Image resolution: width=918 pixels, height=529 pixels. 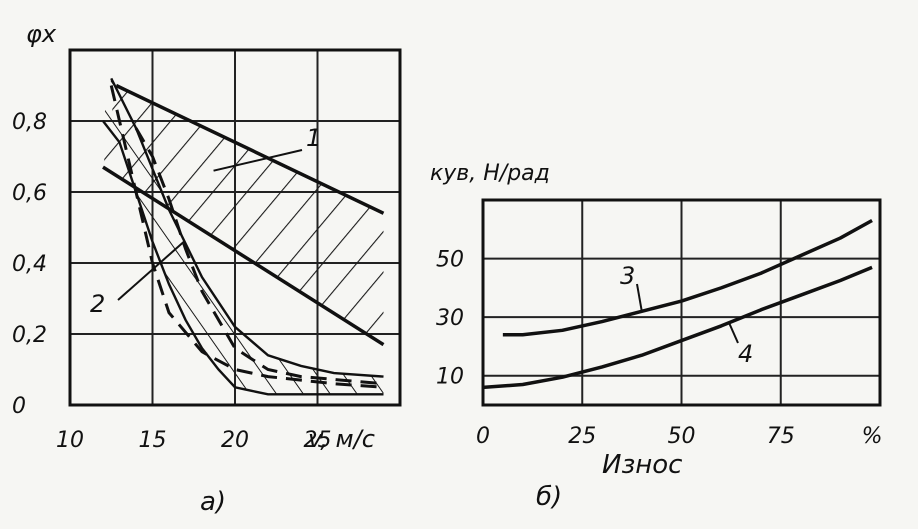 I want to click on band-1-lower-line, so click(x=243, y=256).